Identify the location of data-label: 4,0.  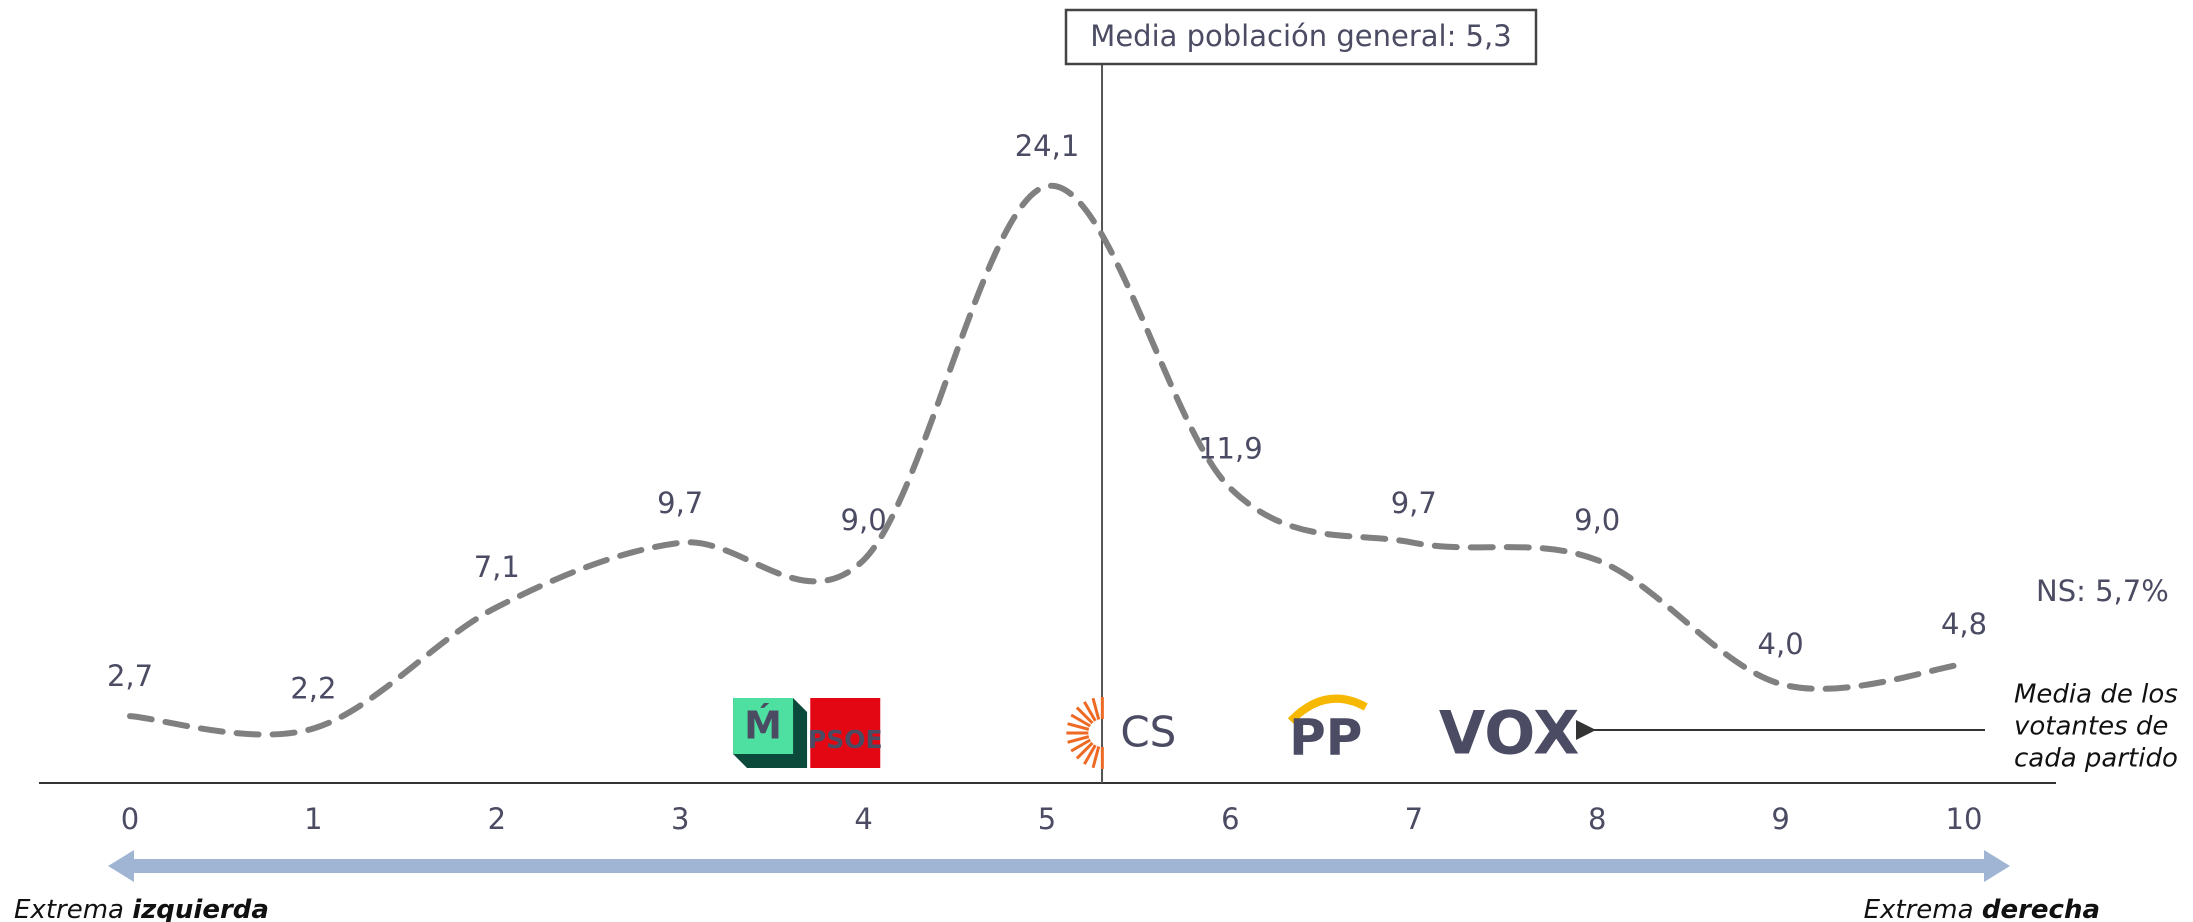
(1781, 644).